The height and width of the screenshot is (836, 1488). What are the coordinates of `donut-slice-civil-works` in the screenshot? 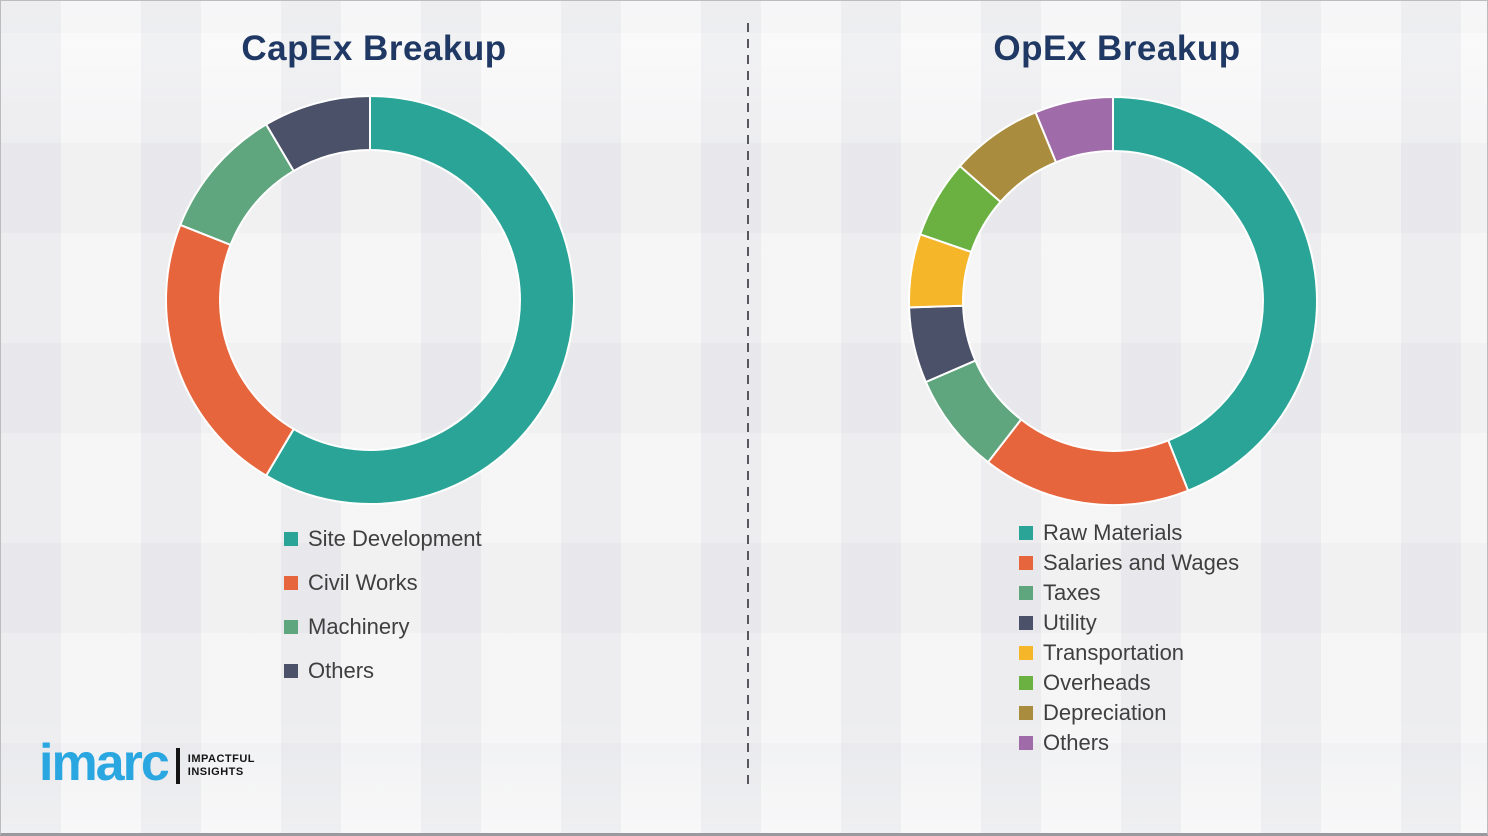 It's located at (230, 350).